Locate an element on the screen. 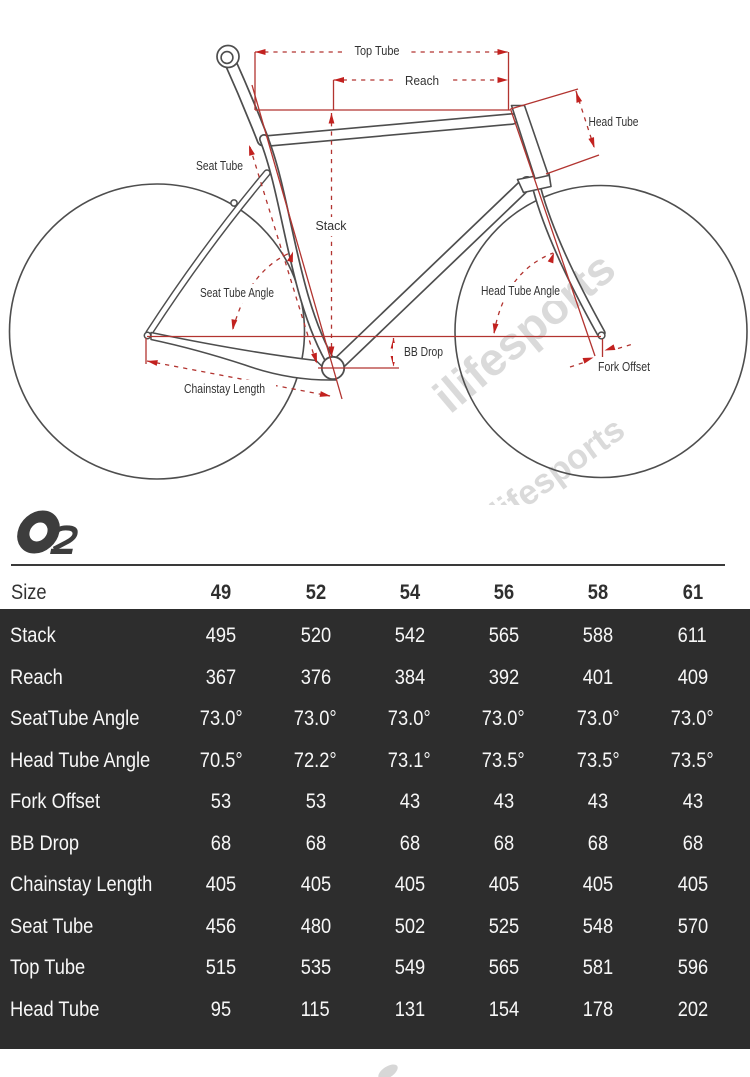 Image resolution: width=750 pixels, height=1077 pixels. svg-text: BB Drop is located at coordinates (423, 352).